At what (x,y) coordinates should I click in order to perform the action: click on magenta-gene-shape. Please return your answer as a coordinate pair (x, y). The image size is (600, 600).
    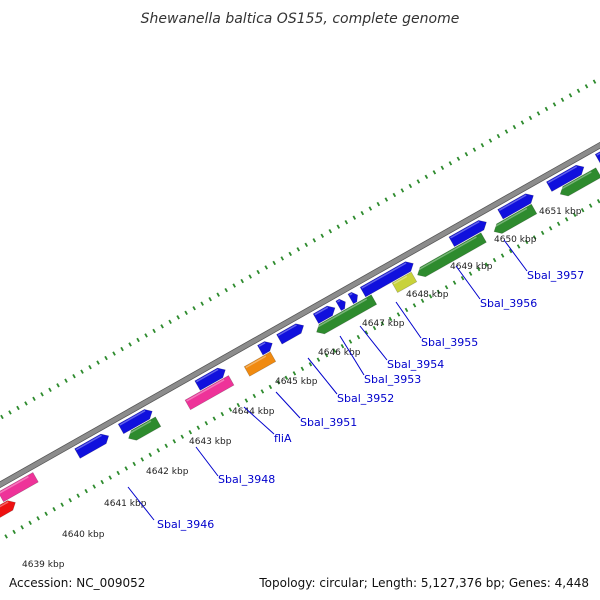
    Looking at the image, I should click on (209, 393).